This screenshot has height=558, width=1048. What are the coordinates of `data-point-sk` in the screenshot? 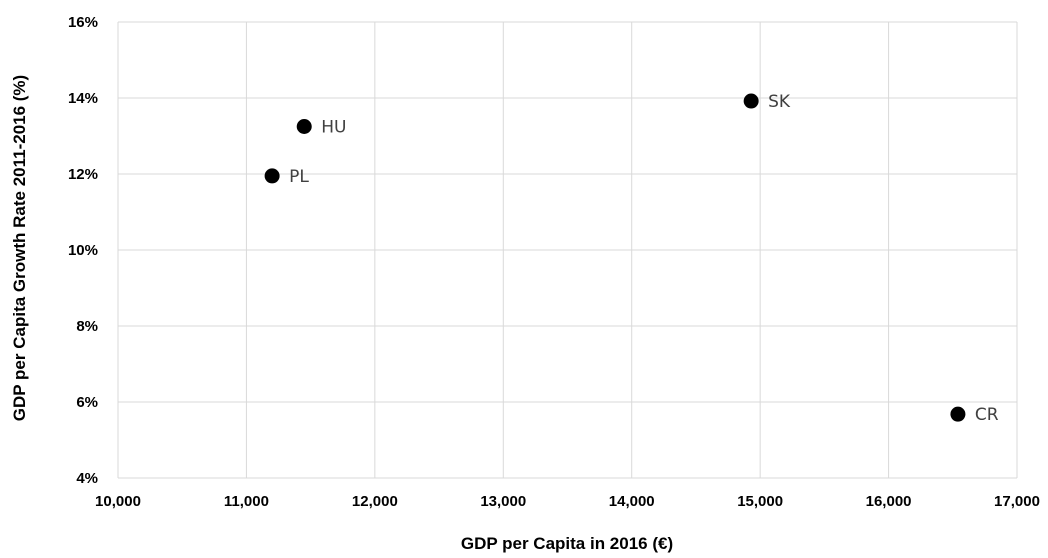 It's located at (751, 101).